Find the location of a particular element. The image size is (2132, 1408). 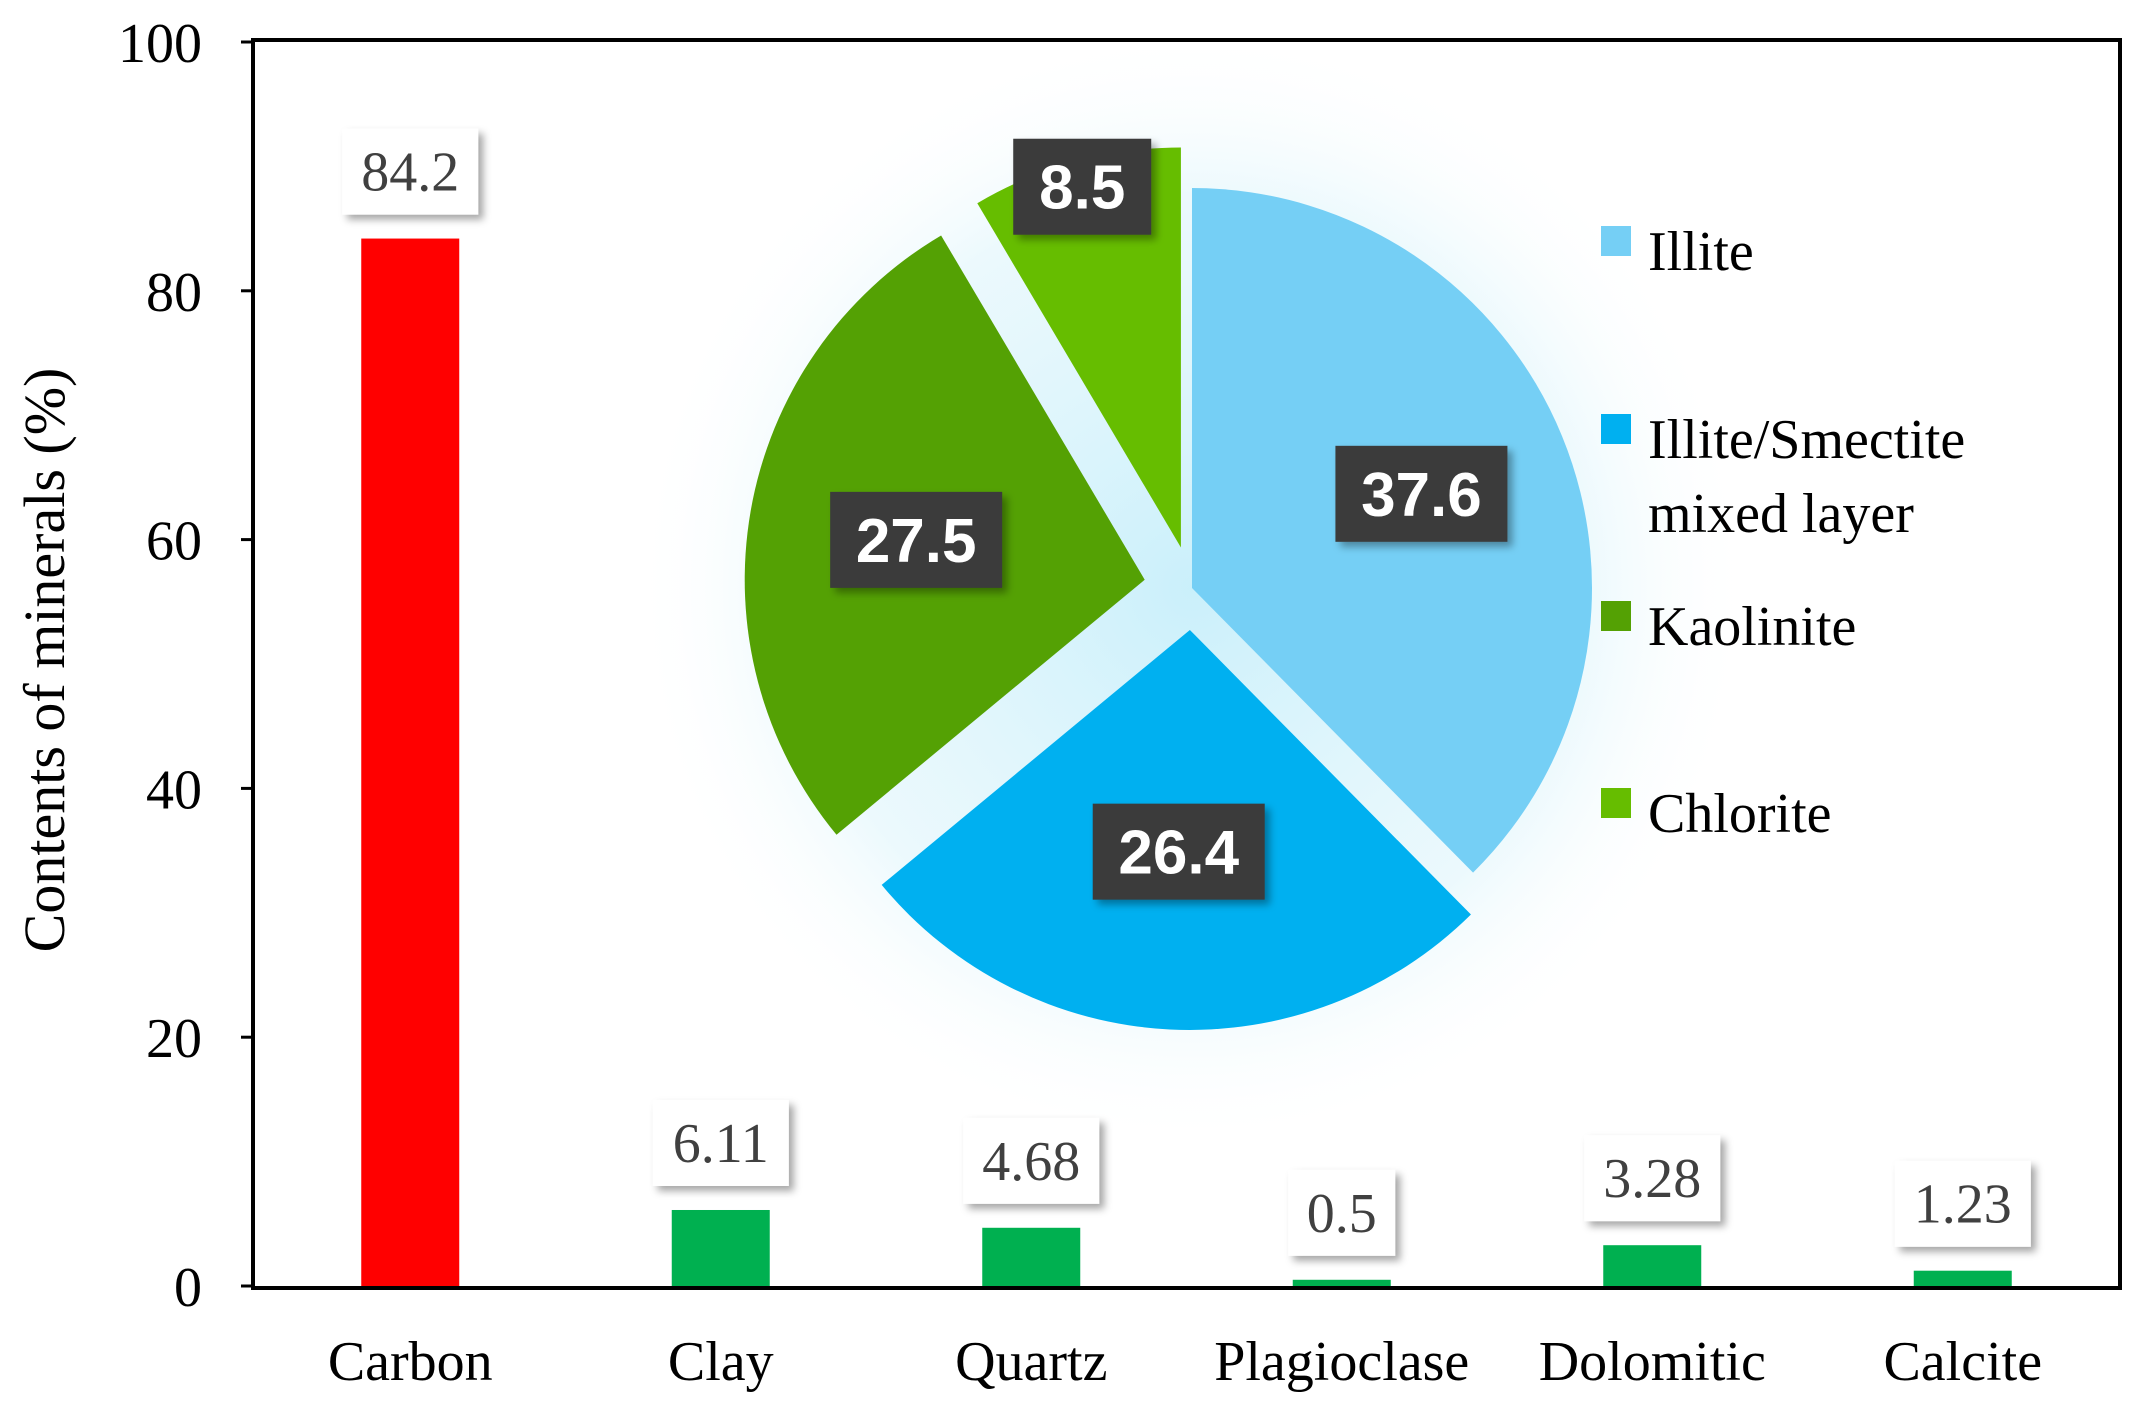

legend-label: Illite is located at coordinates (1701, 252).